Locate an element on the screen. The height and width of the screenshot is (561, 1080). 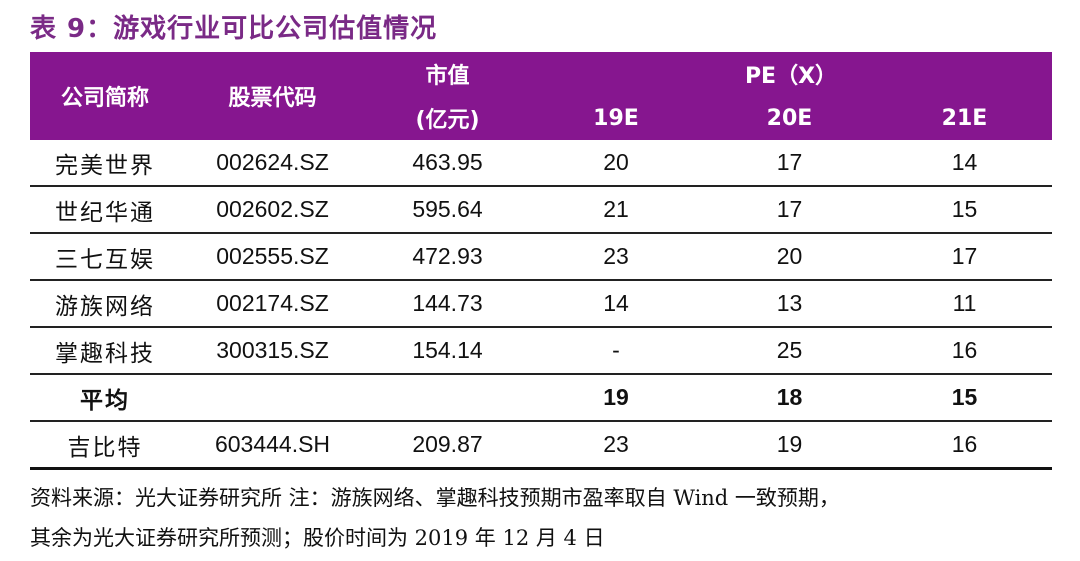
company-name: 吉比特 is located at coordinates (105, 445).